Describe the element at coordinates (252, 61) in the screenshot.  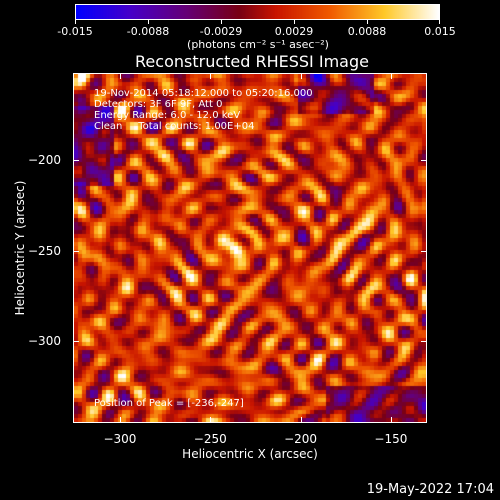
I see `plot-title: Reconstructed RHESSI Image` at that location.